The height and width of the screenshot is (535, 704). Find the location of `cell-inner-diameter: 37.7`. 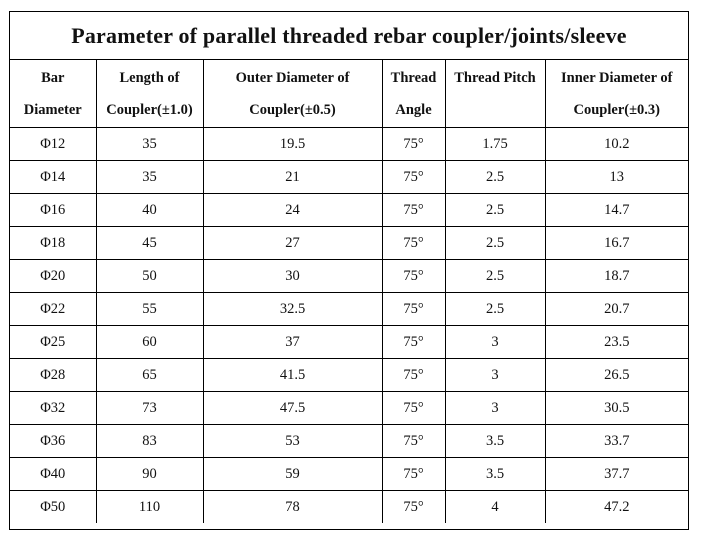

cell-inner-diameter: 37.7 is located at coordinates (616, 474).